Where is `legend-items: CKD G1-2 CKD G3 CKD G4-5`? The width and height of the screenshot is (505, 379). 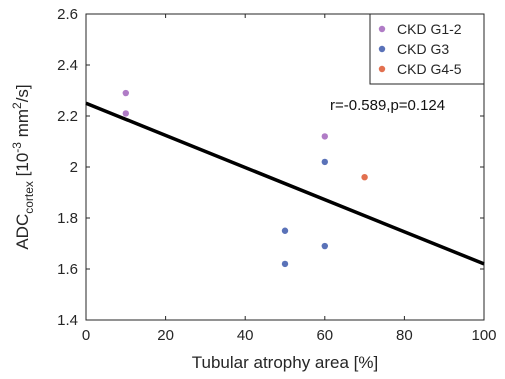 legend-items: CKD G1-2 CKD G3 CKD G4-5 is located at coordinates (420, 49).